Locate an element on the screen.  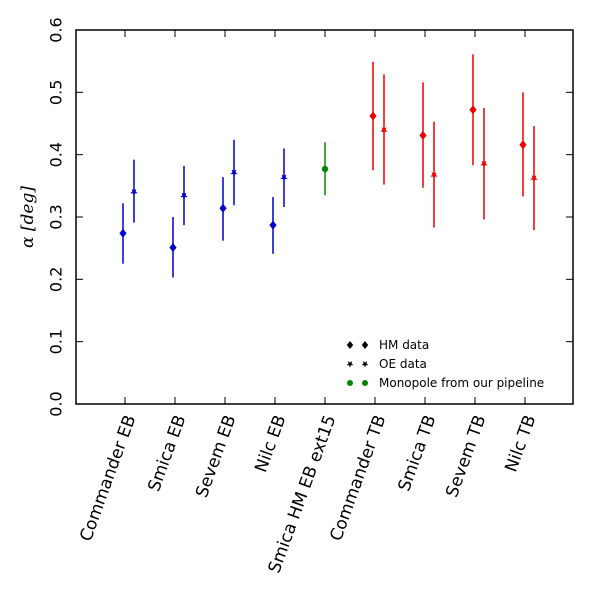
y-tick-label: 0.5 is located at coordinates (56, 92).